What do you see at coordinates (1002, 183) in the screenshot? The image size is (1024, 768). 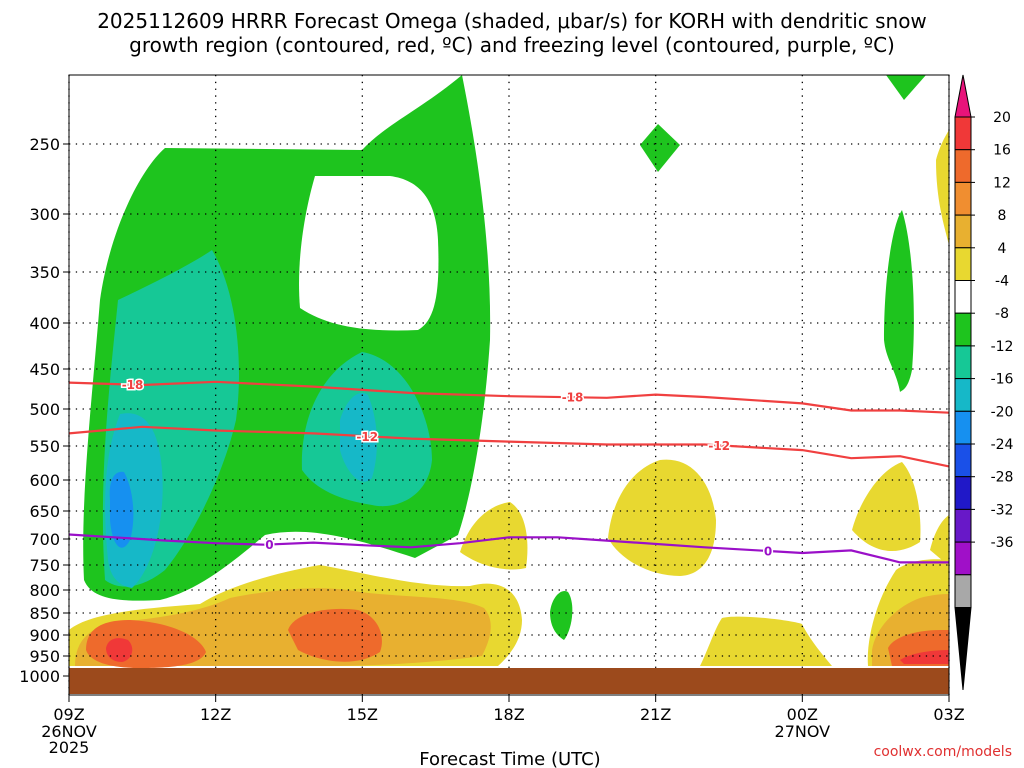 I see `colorbar-label-12: 12` at bounding box center [1002, 183].